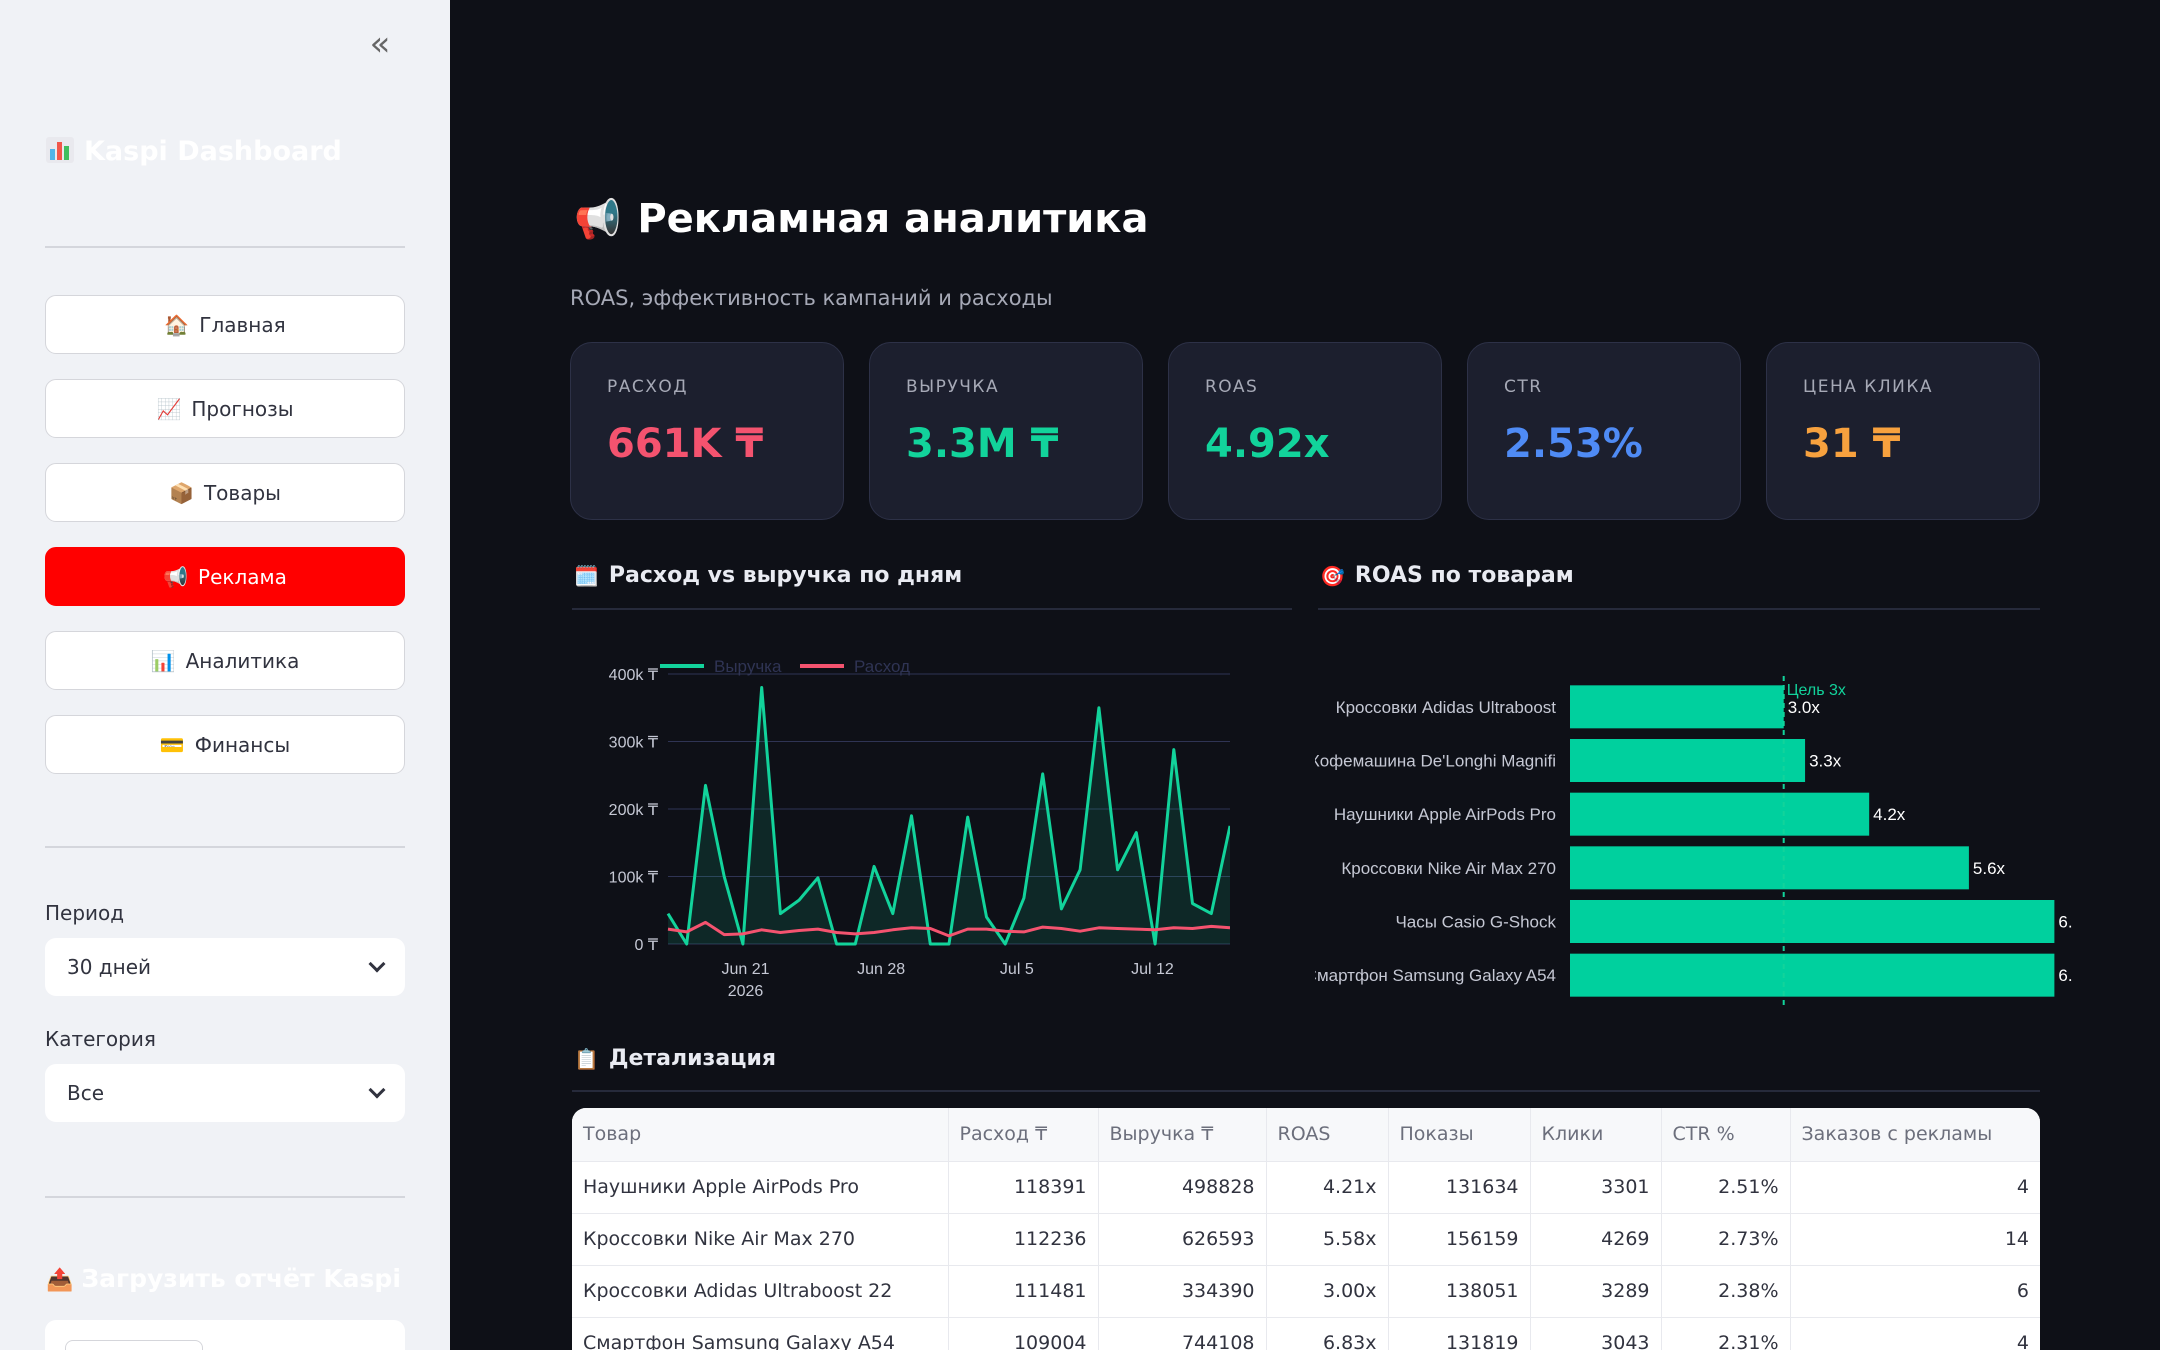 This screenshot has width=2160, height=1350. Describe the element at coordinates (177, 324) in the screenshot. I see `home-icon: 🏠` at that location.